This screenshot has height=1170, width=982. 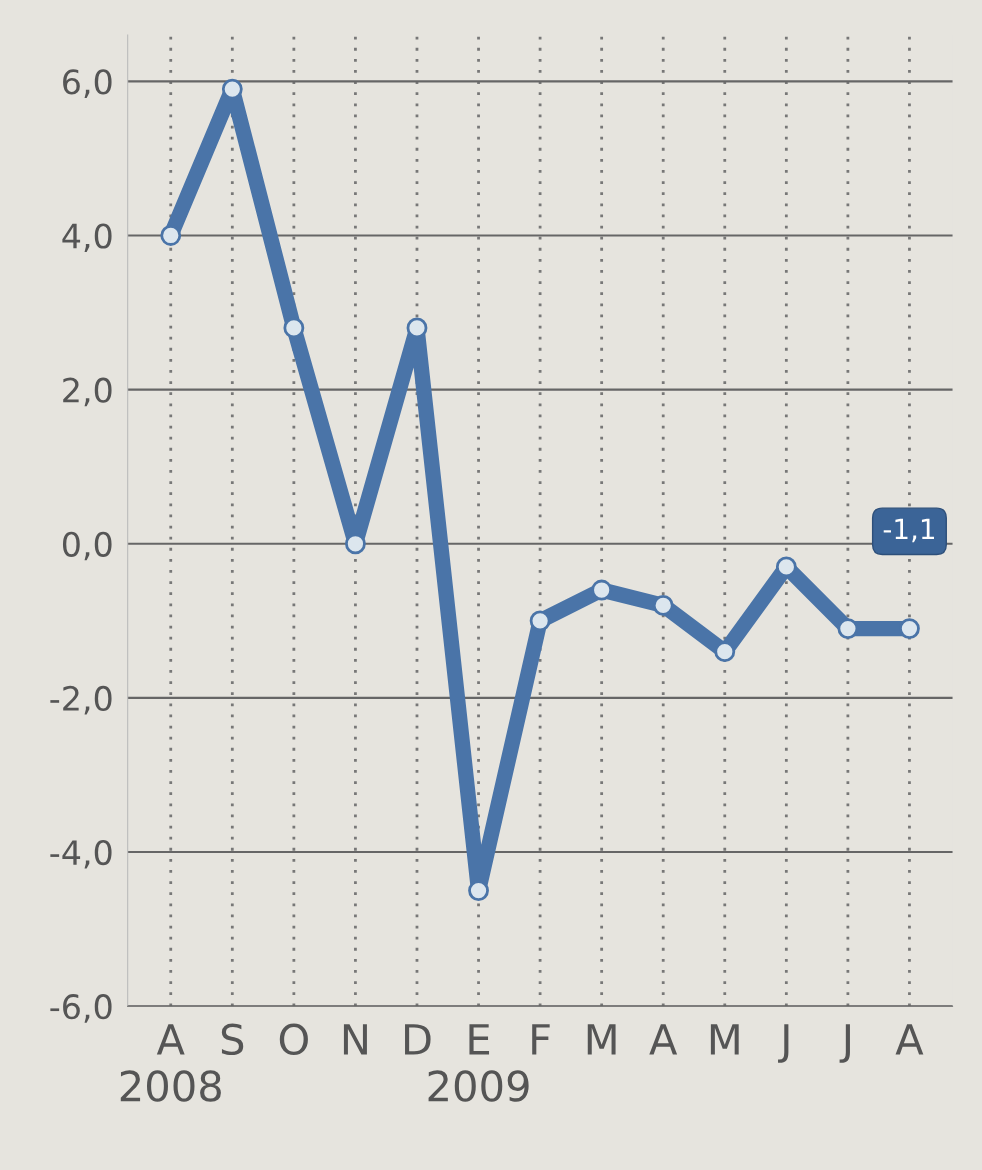 What do you see at coordinates (908, 530) in the screenshot?
I see `data-label: -1,1` at bounding box center [908, 530].